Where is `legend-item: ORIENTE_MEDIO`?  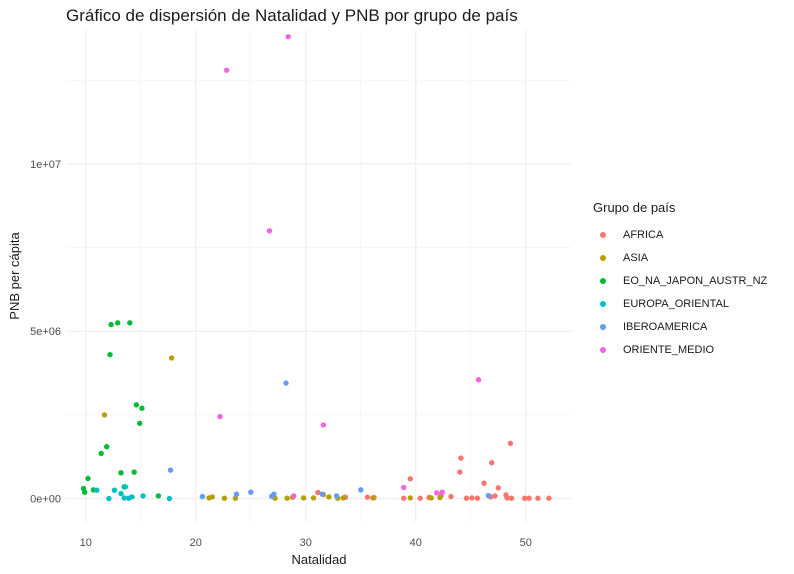
legend-item: ORIENTE_MEDIO is located at coordinates (680, 349).